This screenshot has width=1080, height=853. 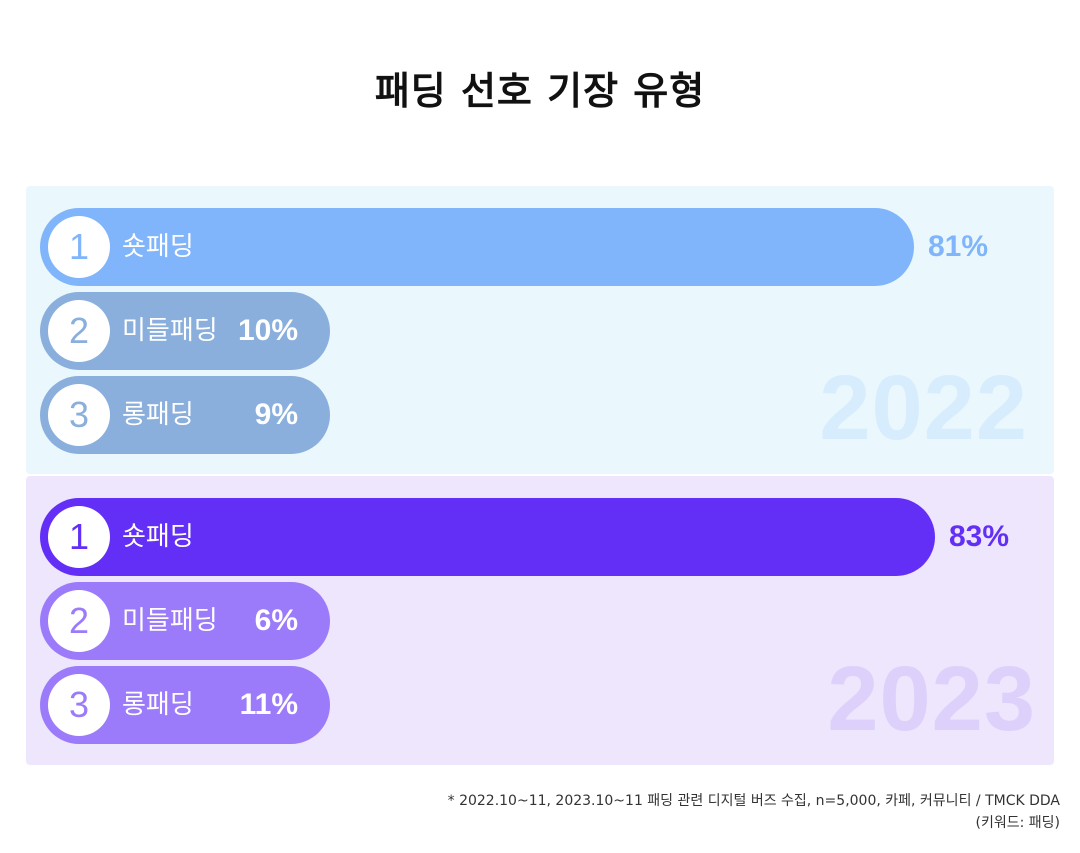 I want to click on year-watermark-2022: 2022, so click(x=923, y=408).